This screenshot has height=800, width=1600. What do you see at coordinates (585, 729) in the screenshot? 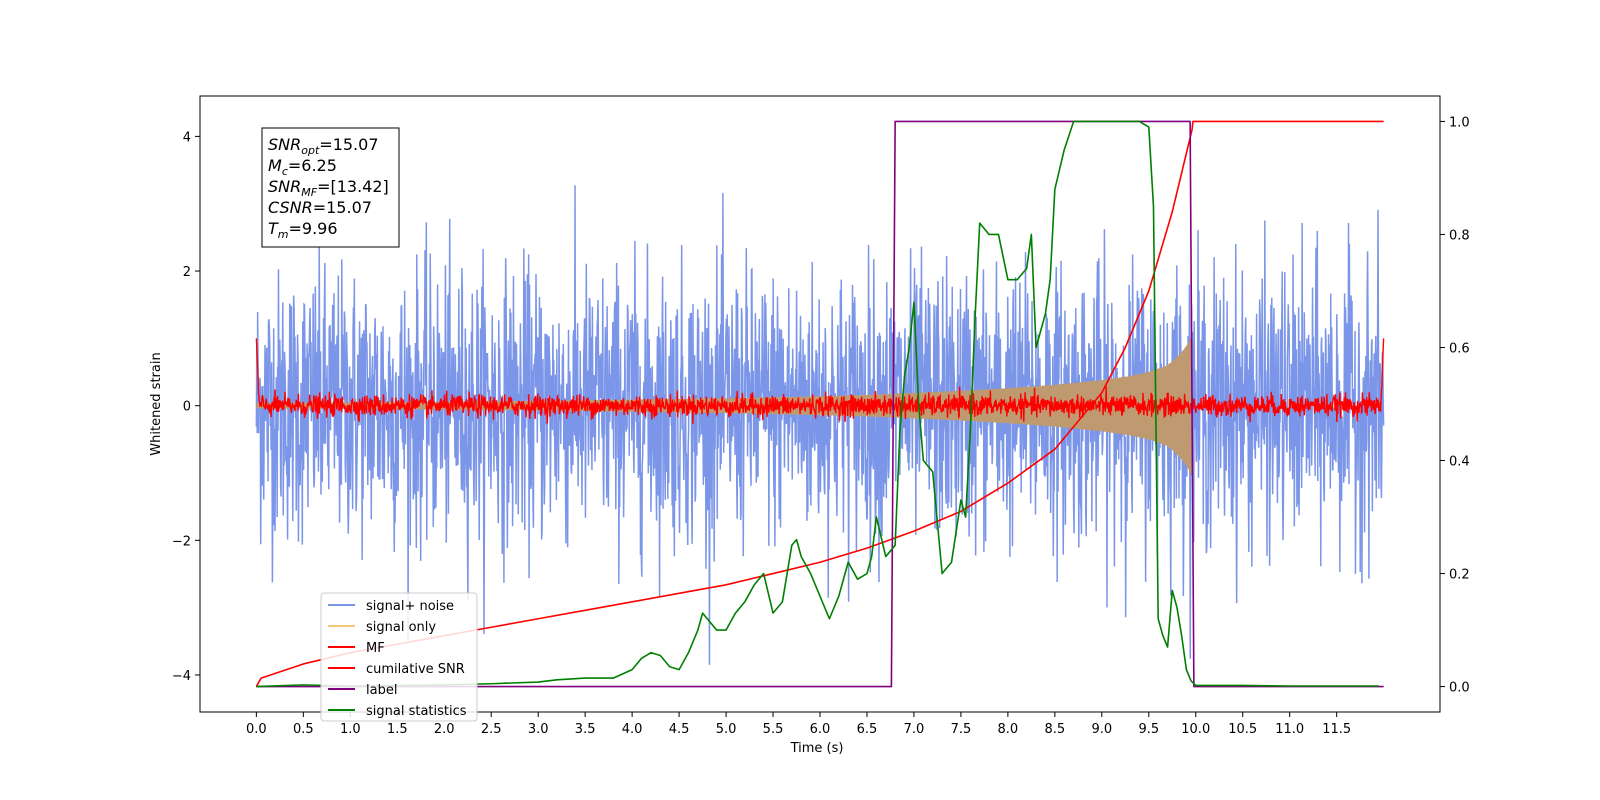
I see `x-tick-label: 3.5` at bounding box center [585, 729].